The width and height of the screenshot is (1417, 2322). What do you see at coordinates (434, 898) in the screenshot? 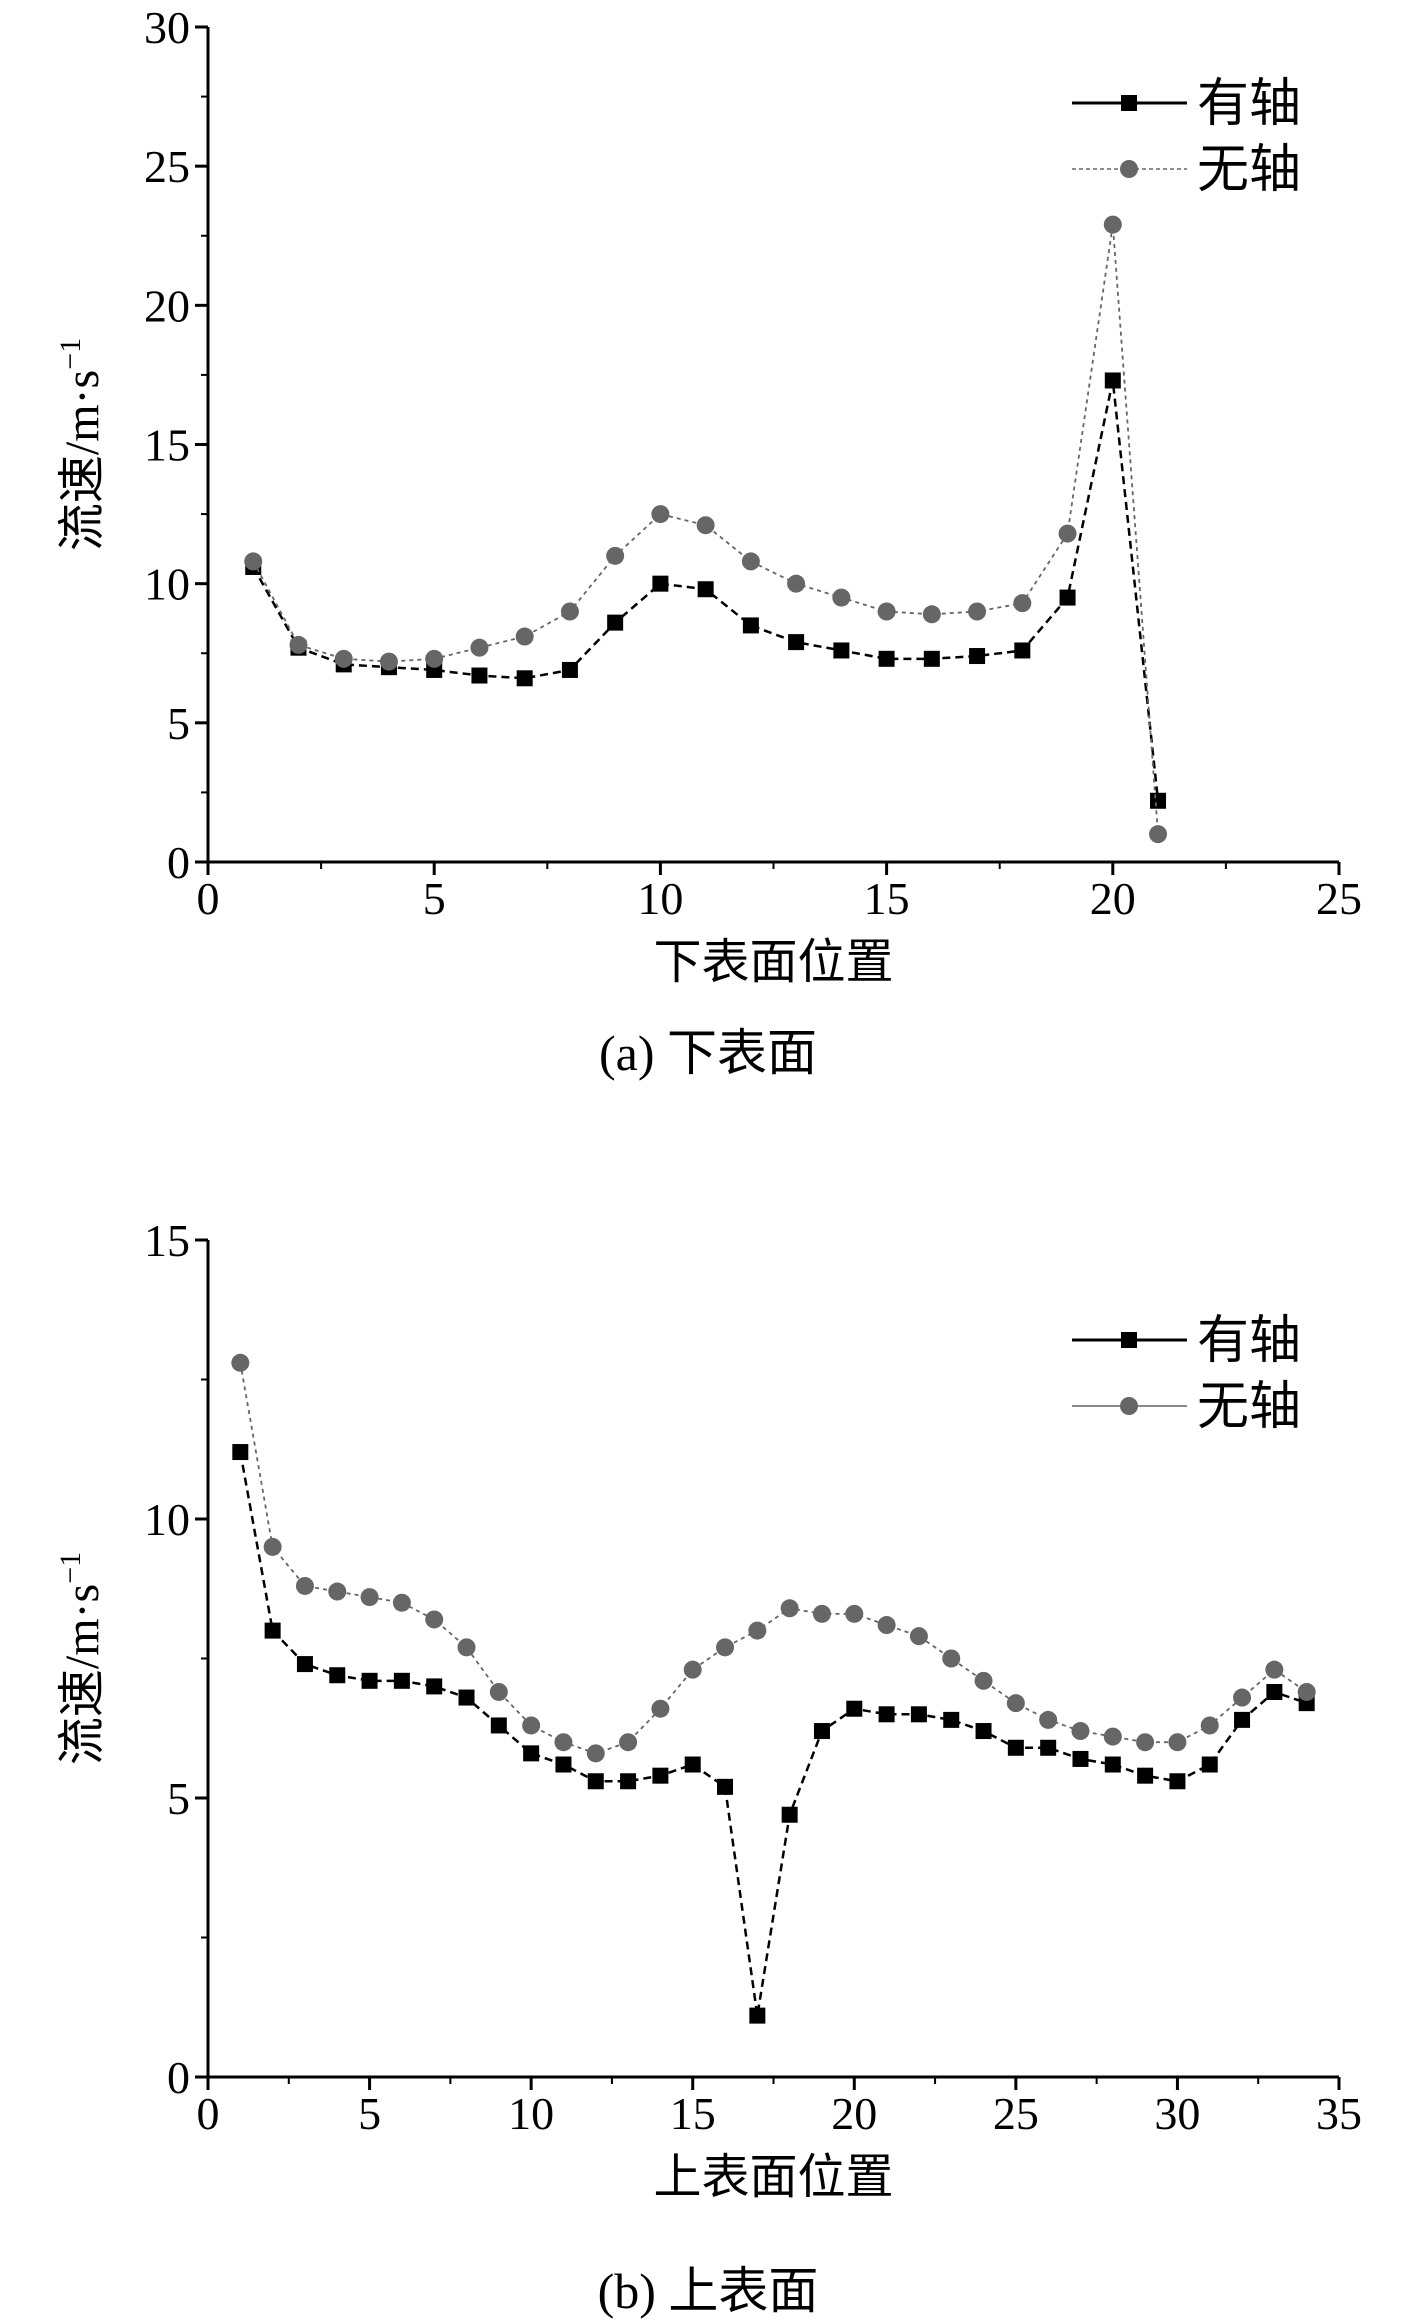
I see `x-tick-label: 5` at bounding box center [434, 898].